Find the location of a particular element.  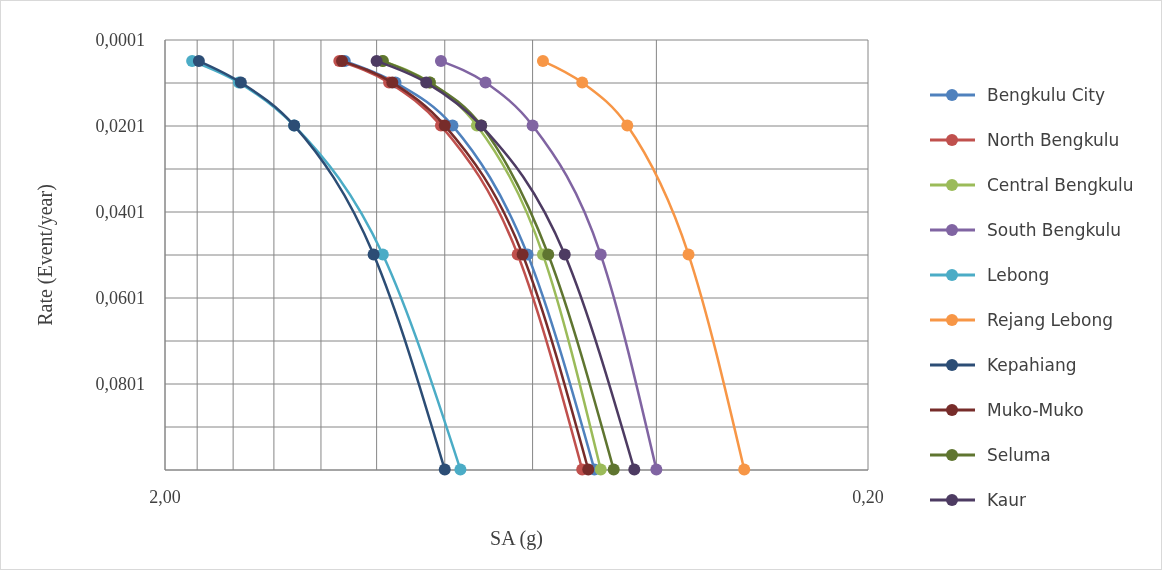

y-tick-label: 0,0801 is located at coordinates (120, 384).